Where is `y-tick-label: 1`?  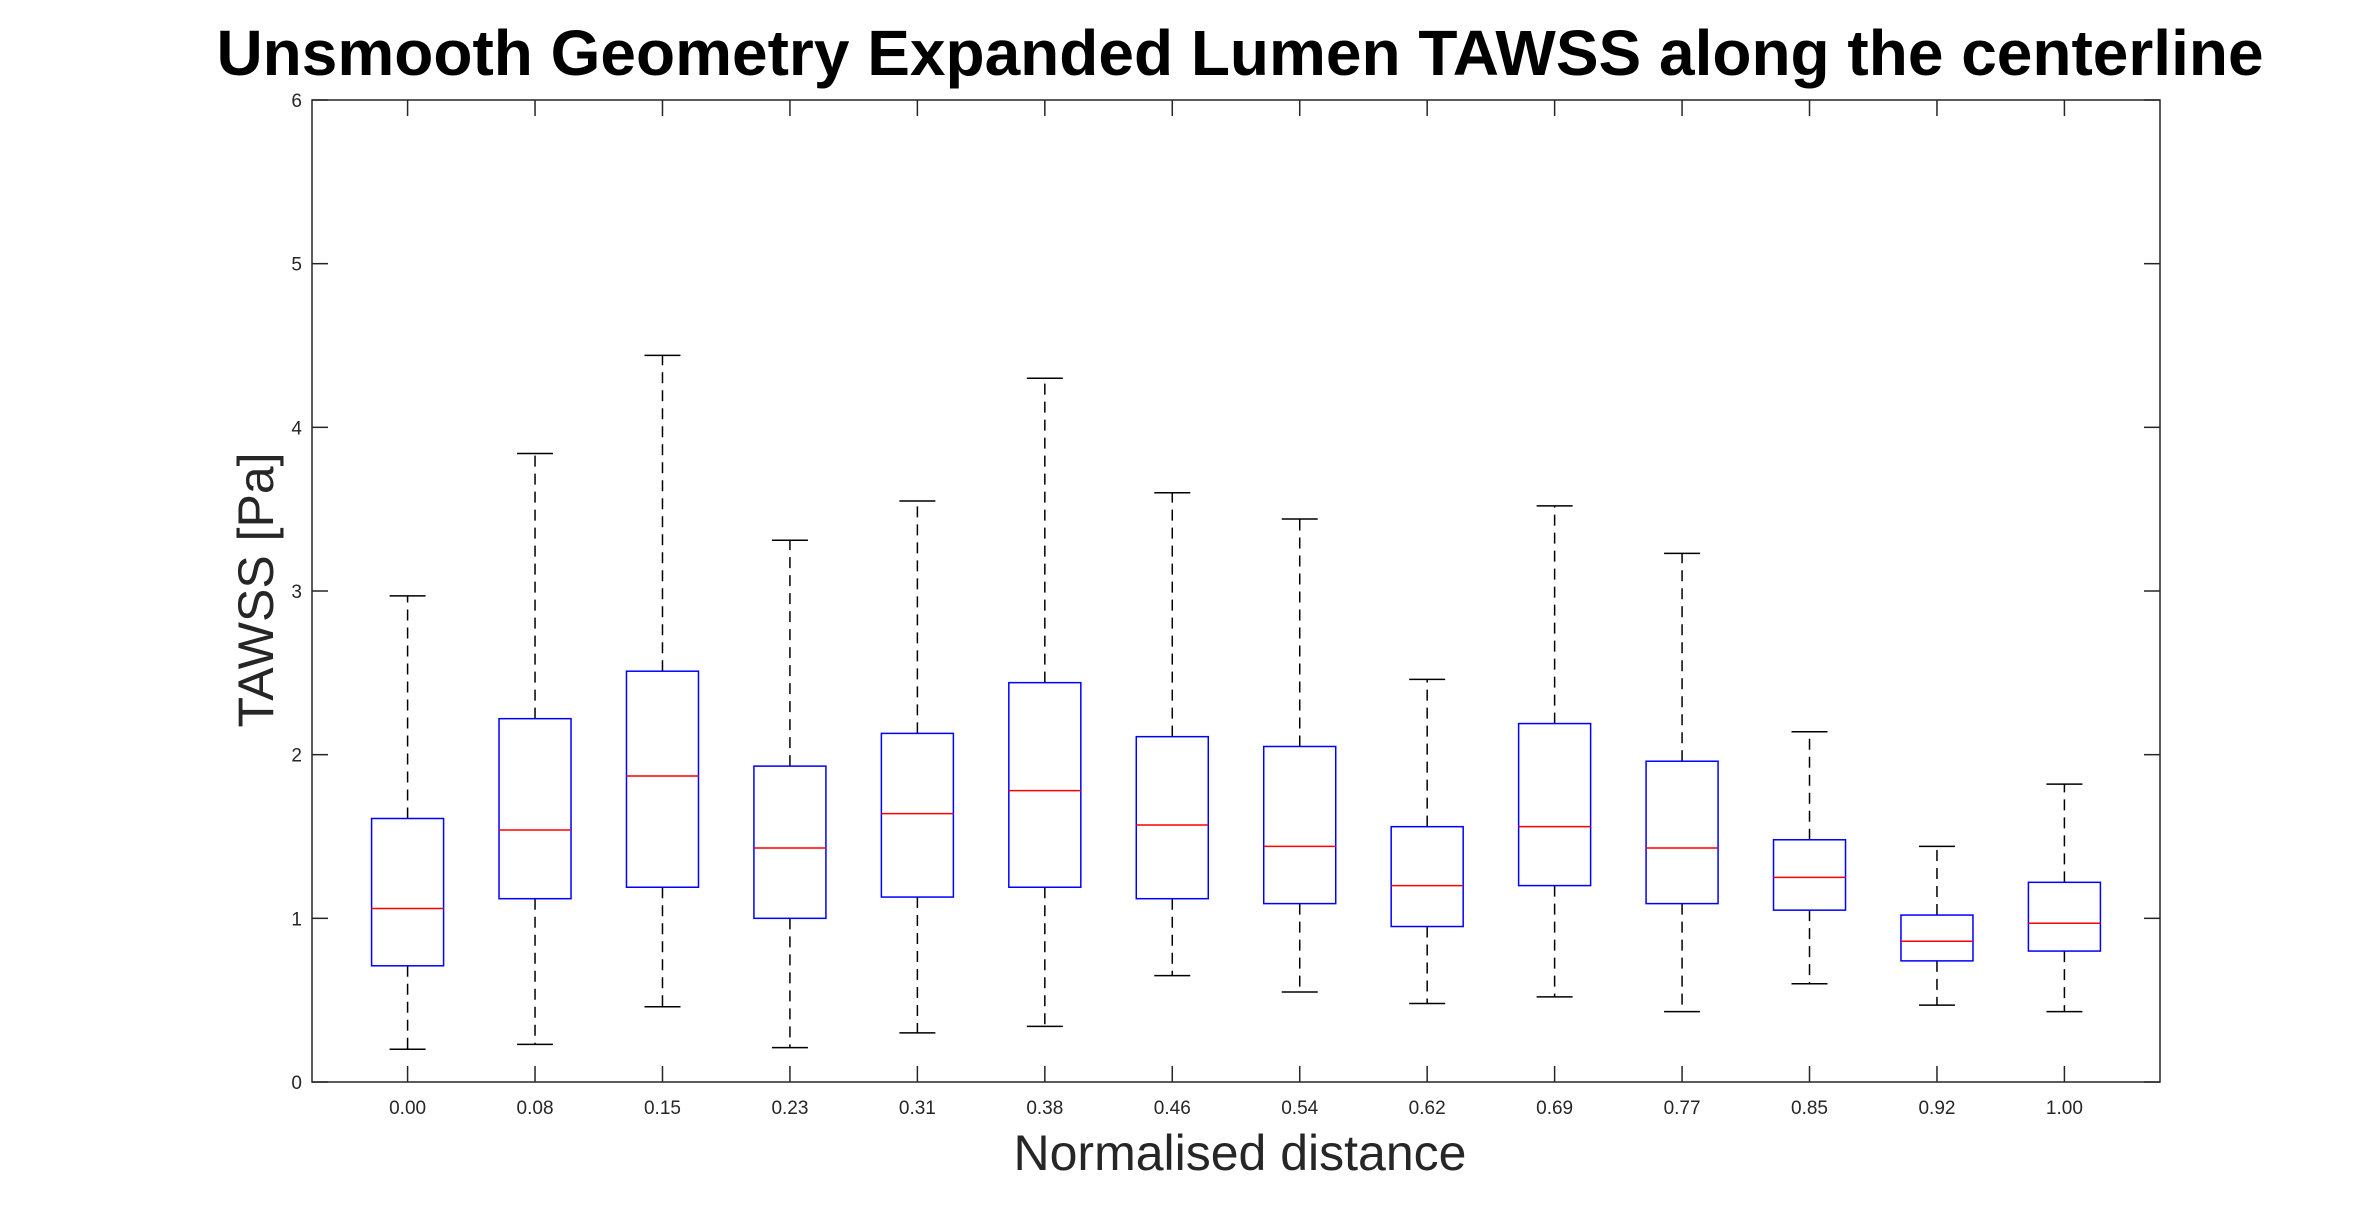
y-tick-label: 1 is located at coordinates (296, 919).